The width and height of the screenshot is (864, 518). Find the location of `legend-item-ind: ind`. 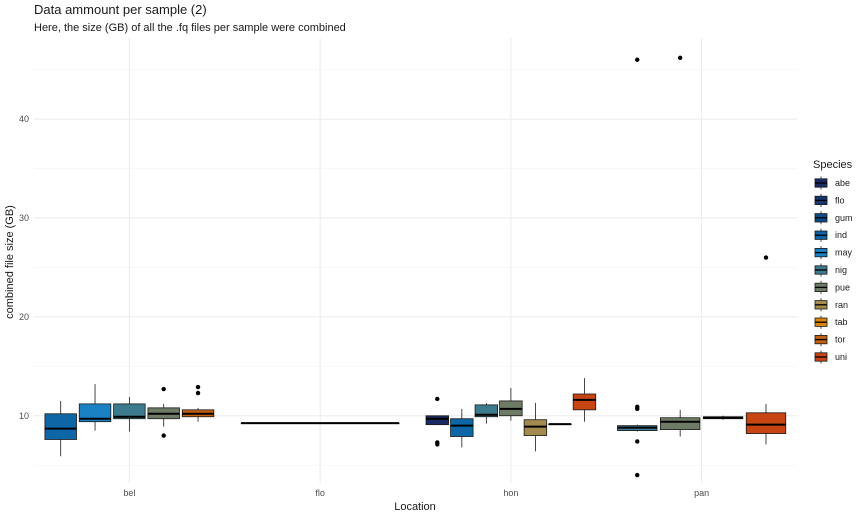

legend-item-ind: ind is located at coordinates (830, 235).